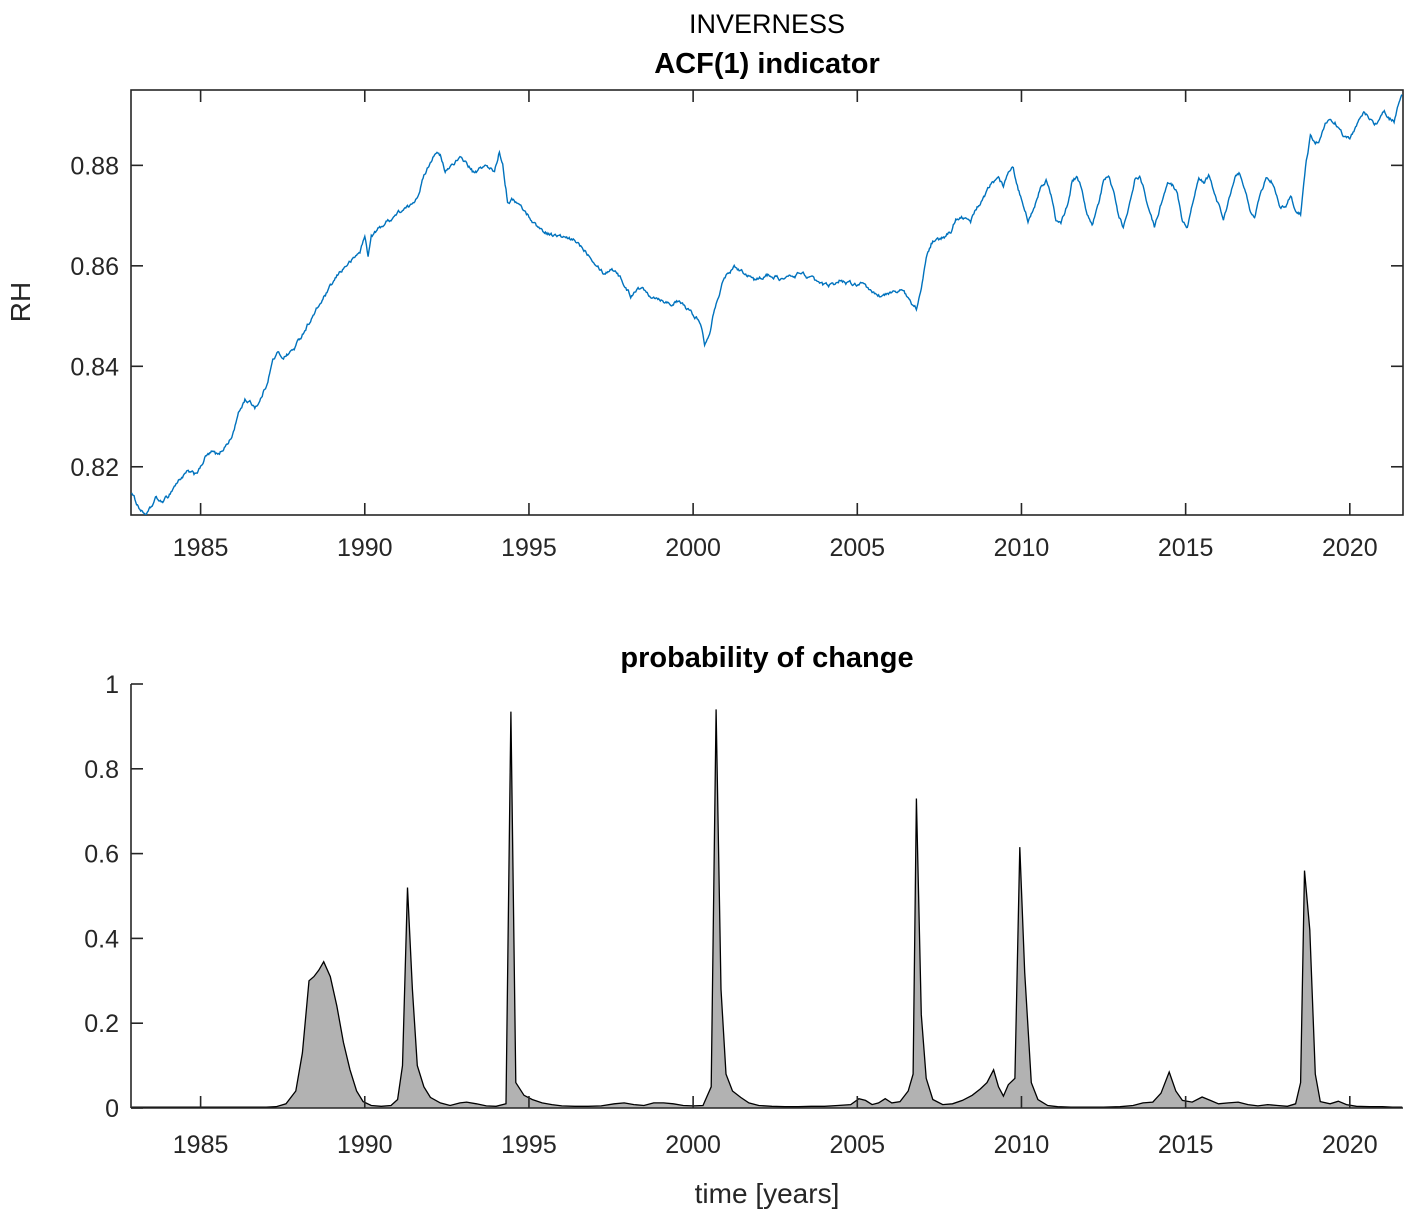  What do you see at coordinates (766, 658) in the screenshot?
I see `prob-plot-title: probability of change` at bounding box center [766, 658].